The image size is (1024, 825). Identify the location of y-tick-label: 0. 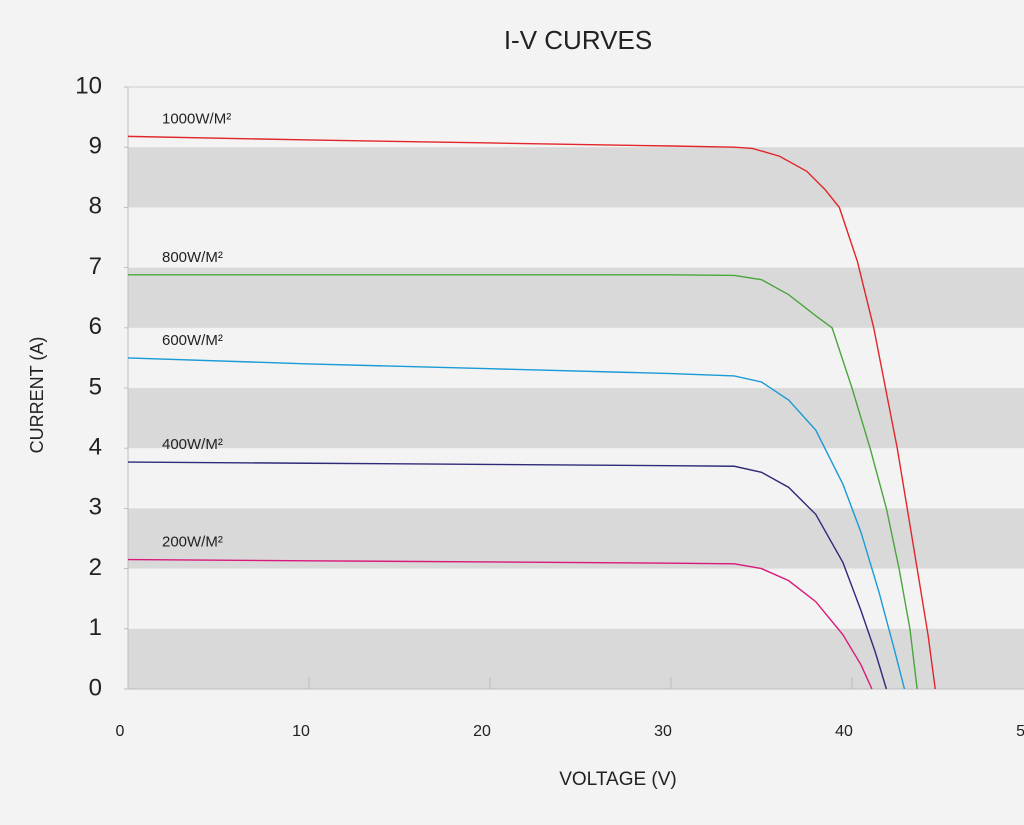
(95, 687).